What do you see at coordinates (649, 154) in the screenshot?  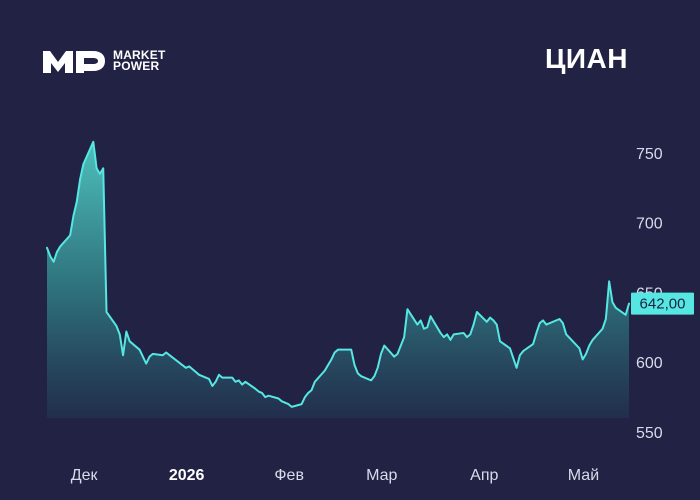 I see `y-tick-750: 750` at bounding box center [649, 154].